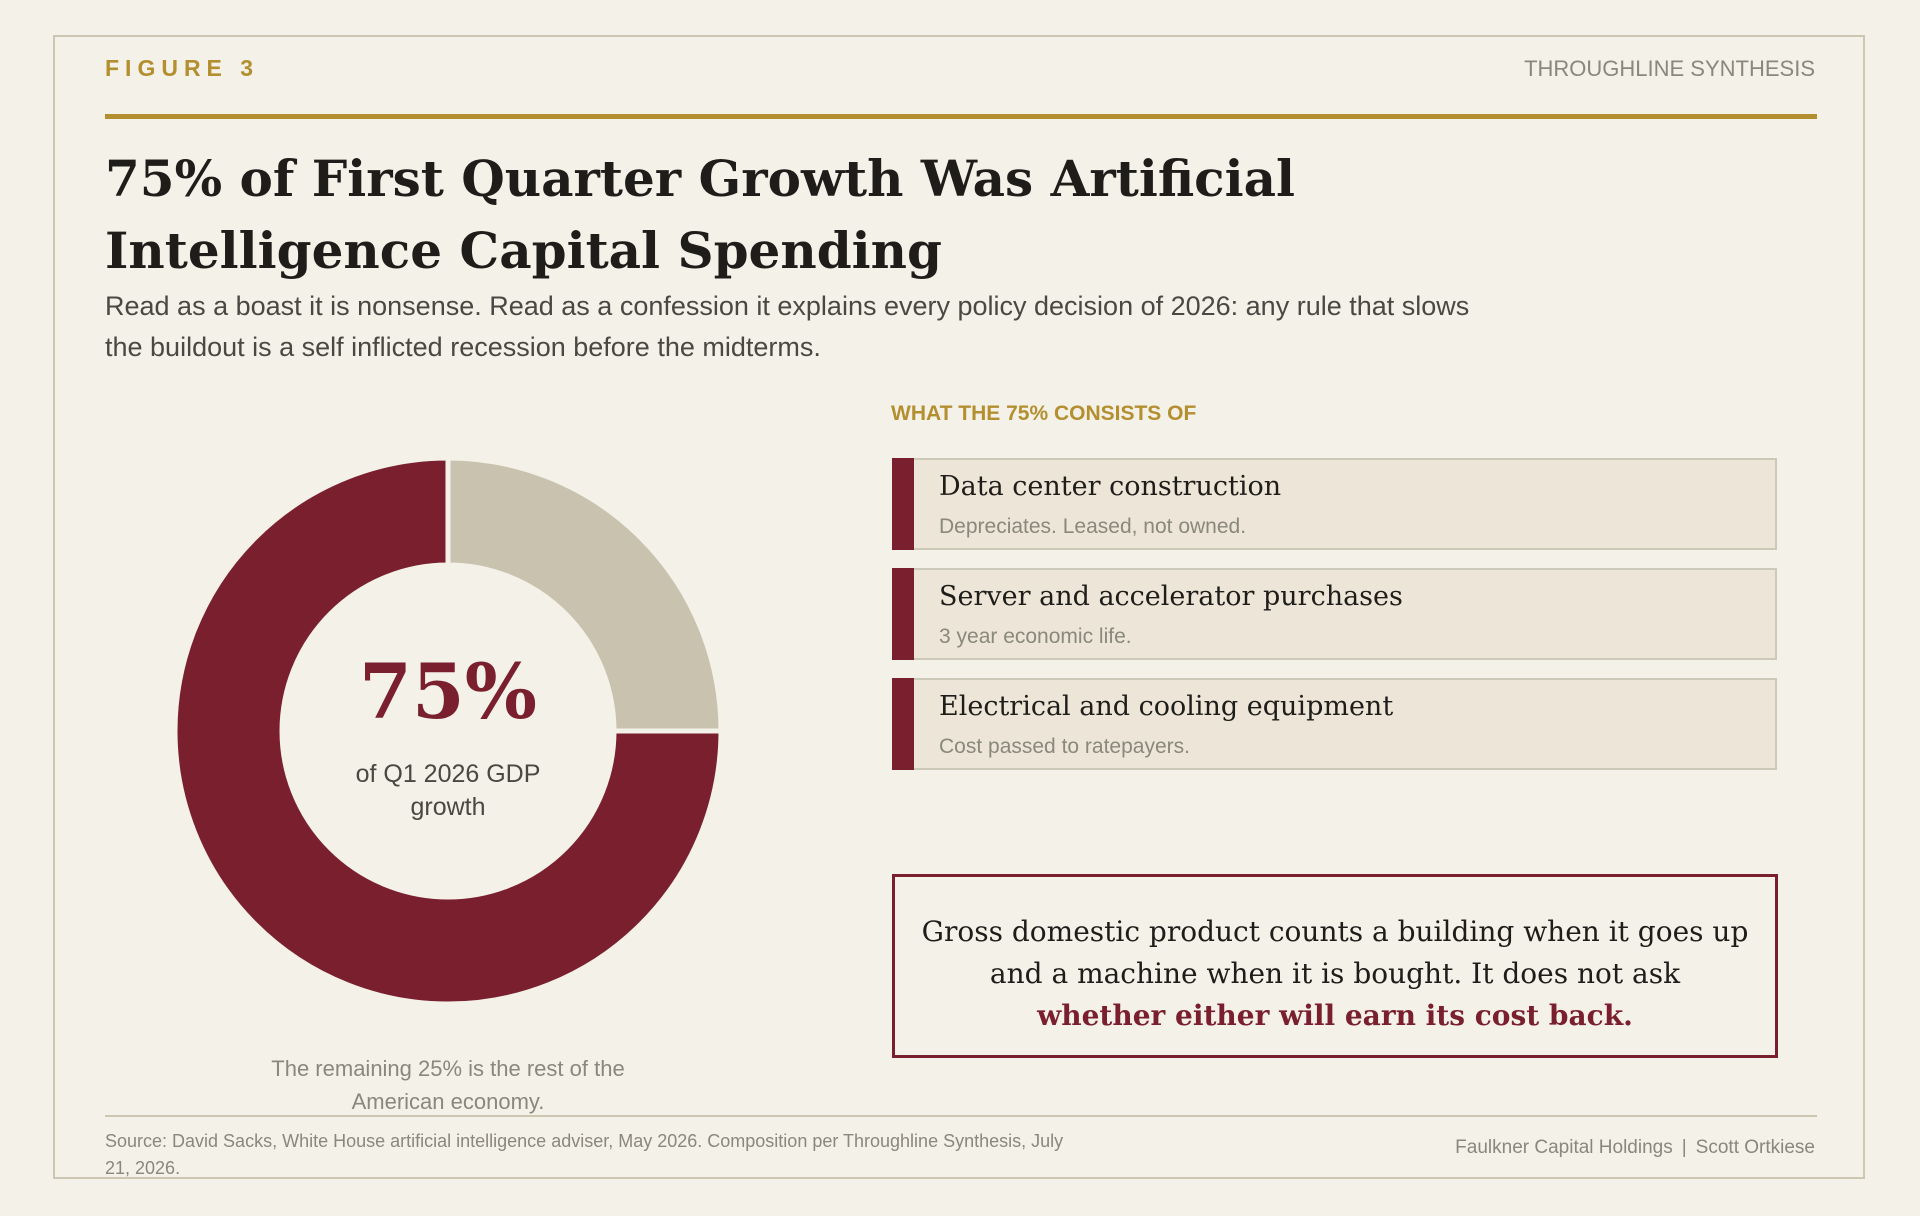 The width and height of the screenshot is (1920, 1216). What do you see at coordinates (1335, 1015) in the screenshot?
I see `quote-emphasis: whether either will earn its cost back.` at bounding box center [1335, 1015].